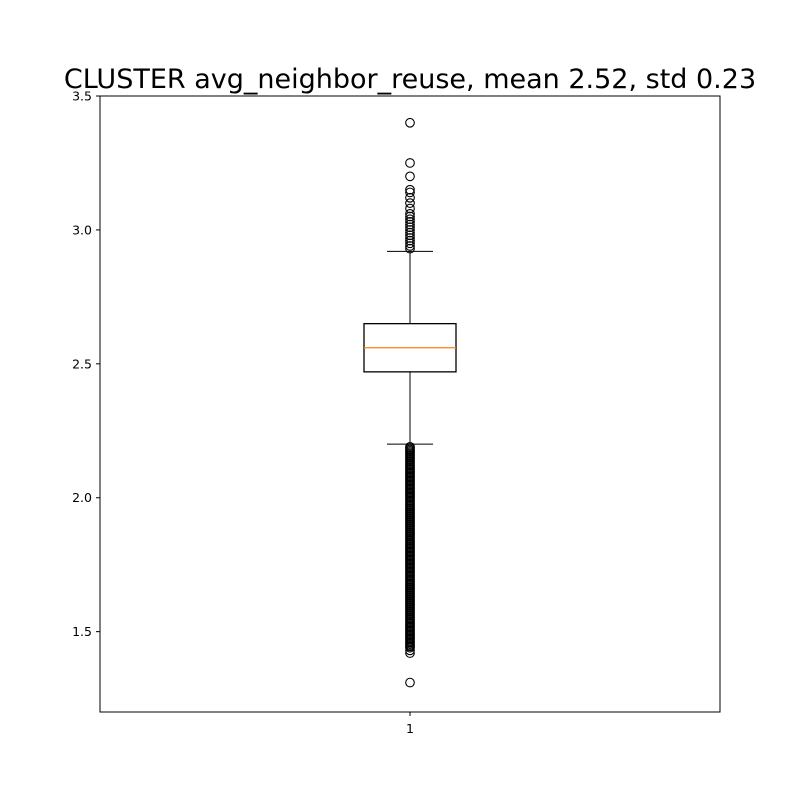  I want to click on y-tick-label: 1.5, so click(82, 631).